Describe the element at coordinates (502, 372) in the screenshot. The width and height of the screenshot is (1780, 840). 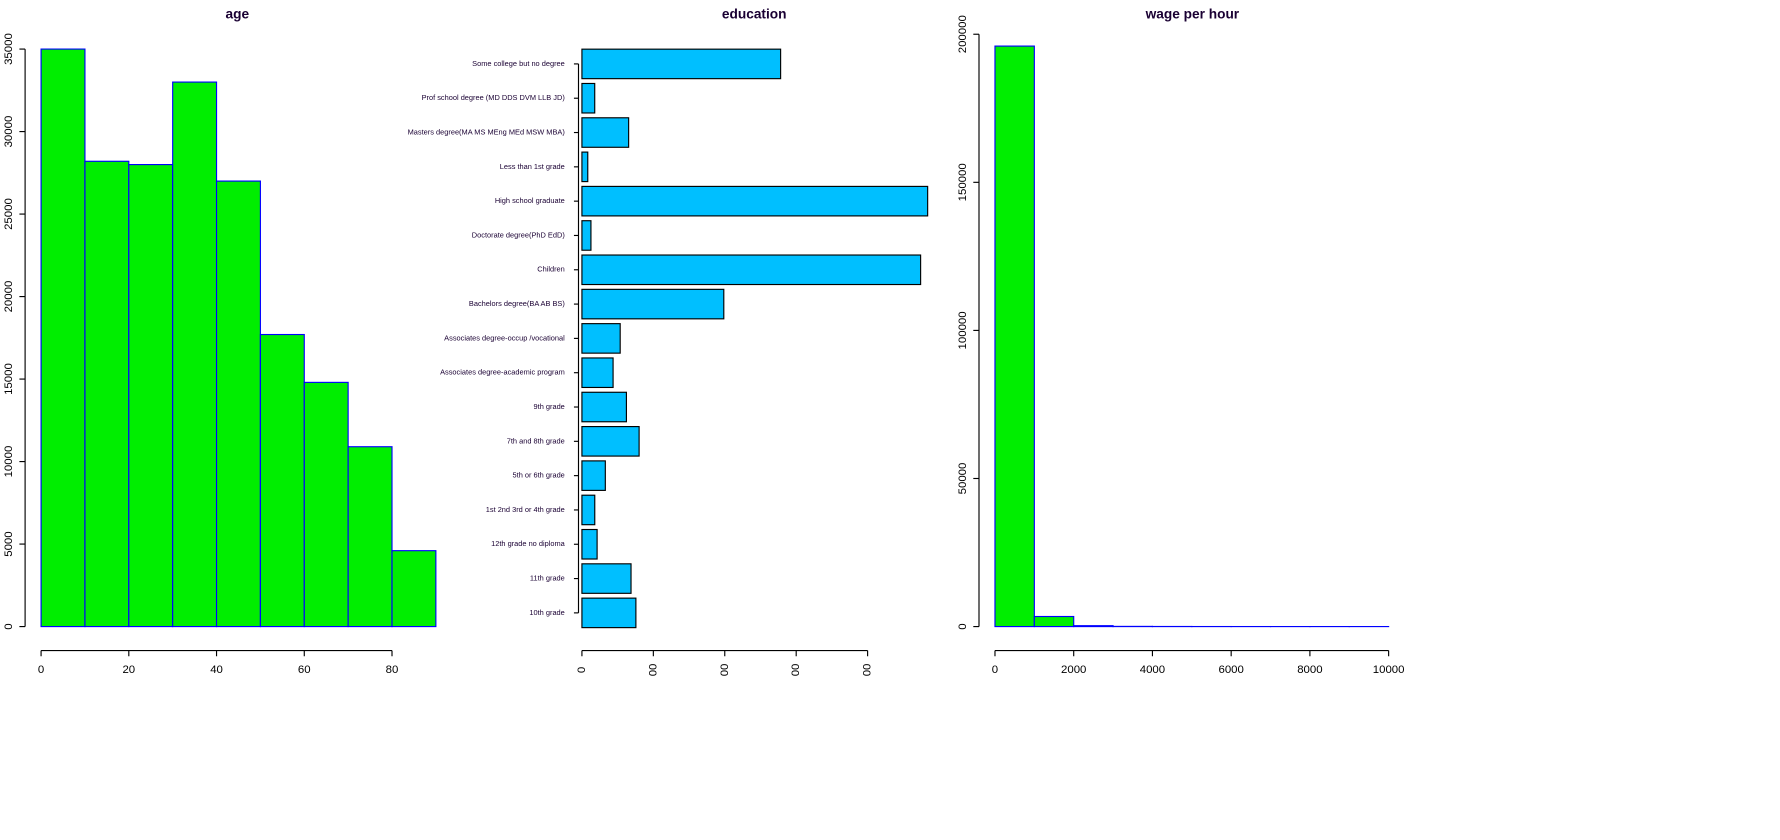
I see `category-label: Associates degree-academic program` at that location.